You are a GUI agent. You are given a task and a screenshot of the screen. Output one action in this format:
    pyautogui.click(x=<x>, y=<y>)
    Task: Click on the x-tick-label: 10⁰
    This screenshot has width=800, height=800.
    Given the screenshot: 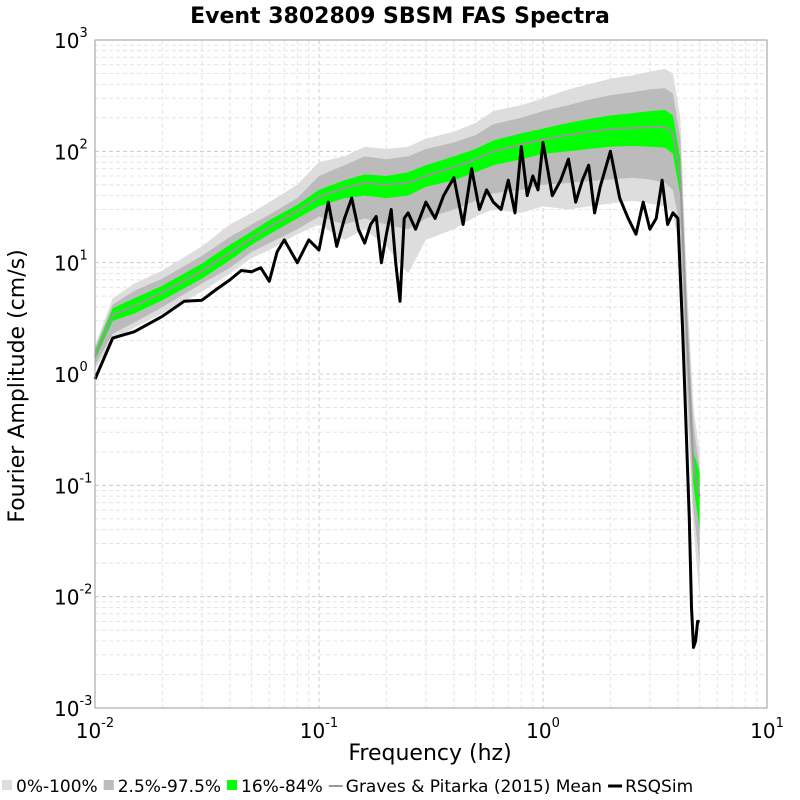 What is the action you would take?
    pyautogui.click(x=543, y=729)
    